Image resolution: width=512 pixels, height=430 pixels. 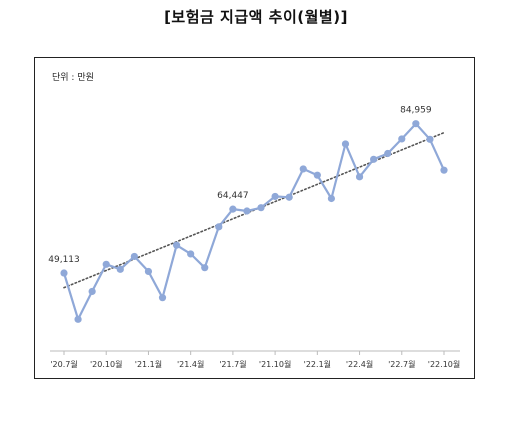 What do you see at coordinates (64, 260) in the screenshot?
I see `data-label: 49,113` at bounding box center [64, 260].